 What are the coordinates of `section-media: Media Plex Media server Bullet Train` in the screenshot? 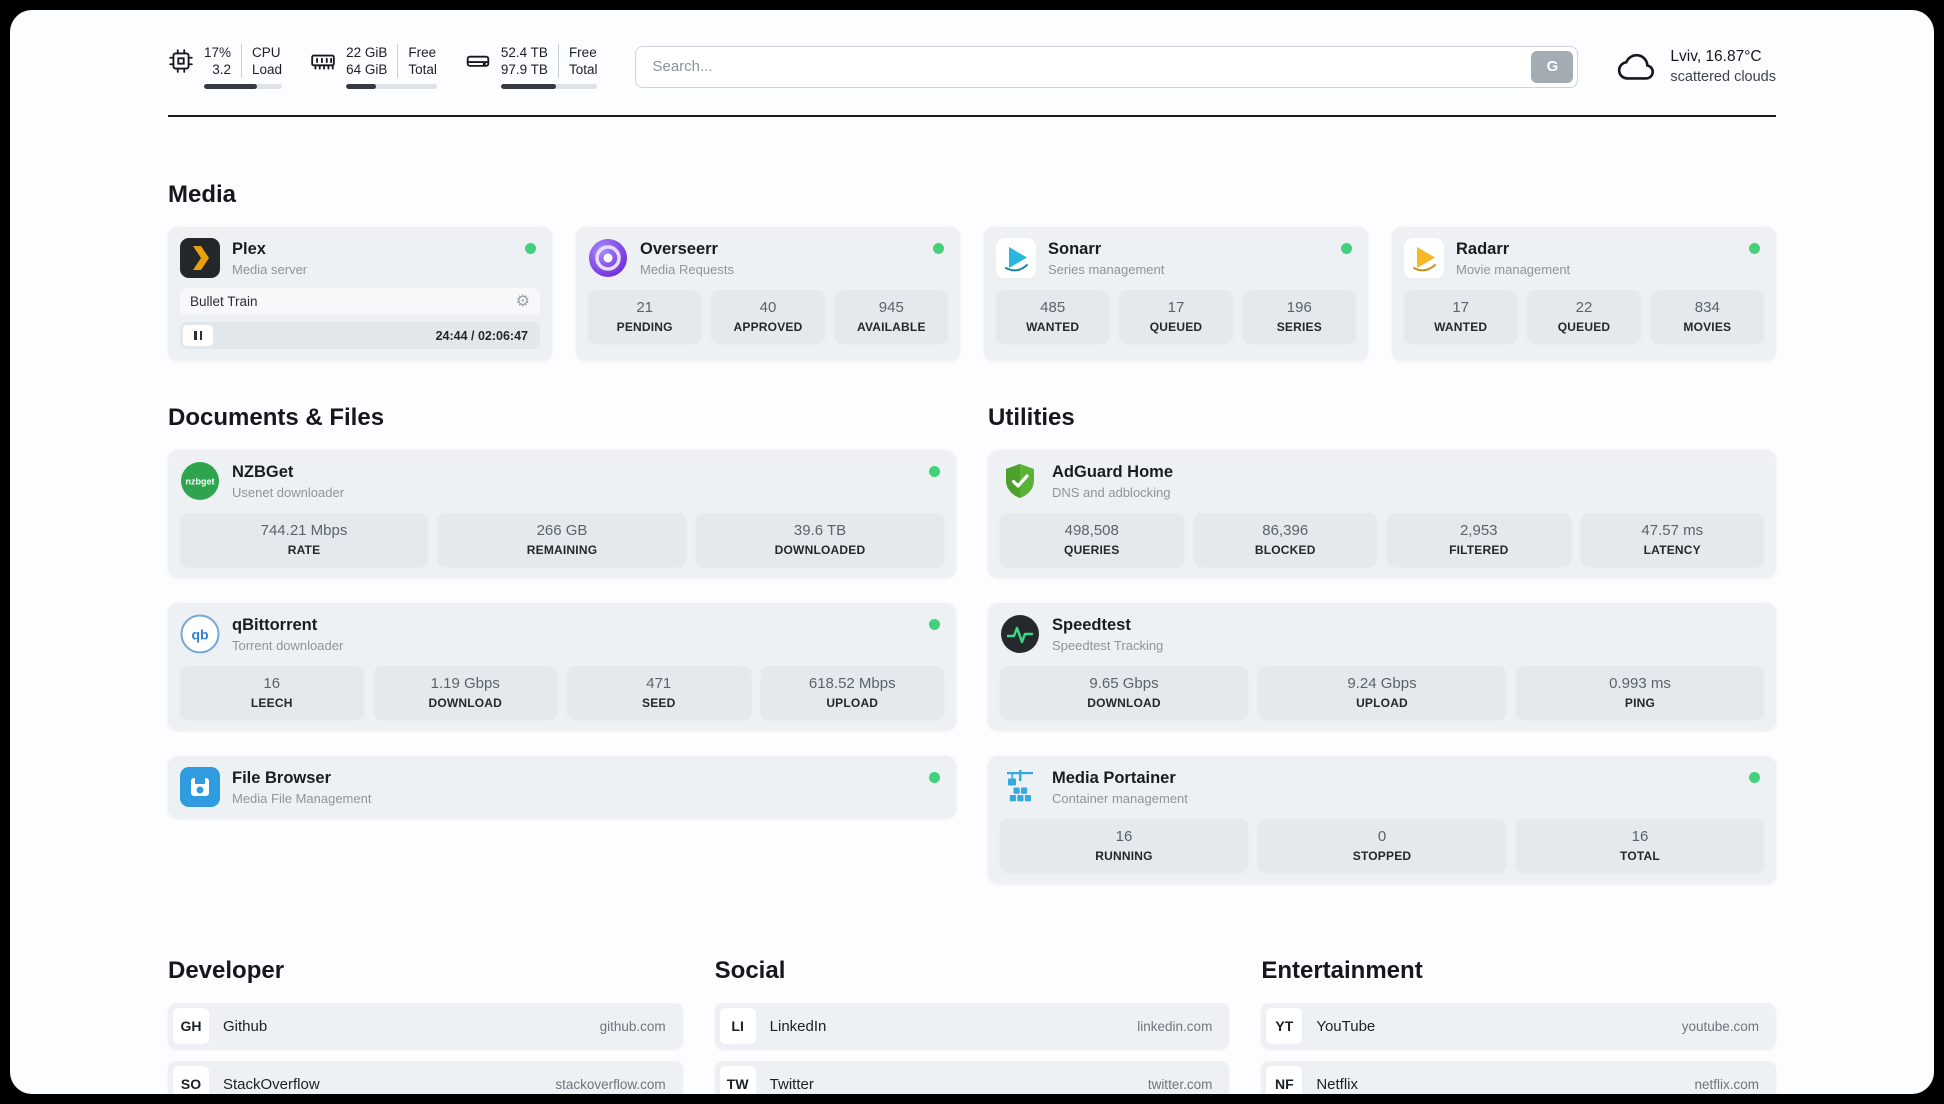 It's located at (972, 270).